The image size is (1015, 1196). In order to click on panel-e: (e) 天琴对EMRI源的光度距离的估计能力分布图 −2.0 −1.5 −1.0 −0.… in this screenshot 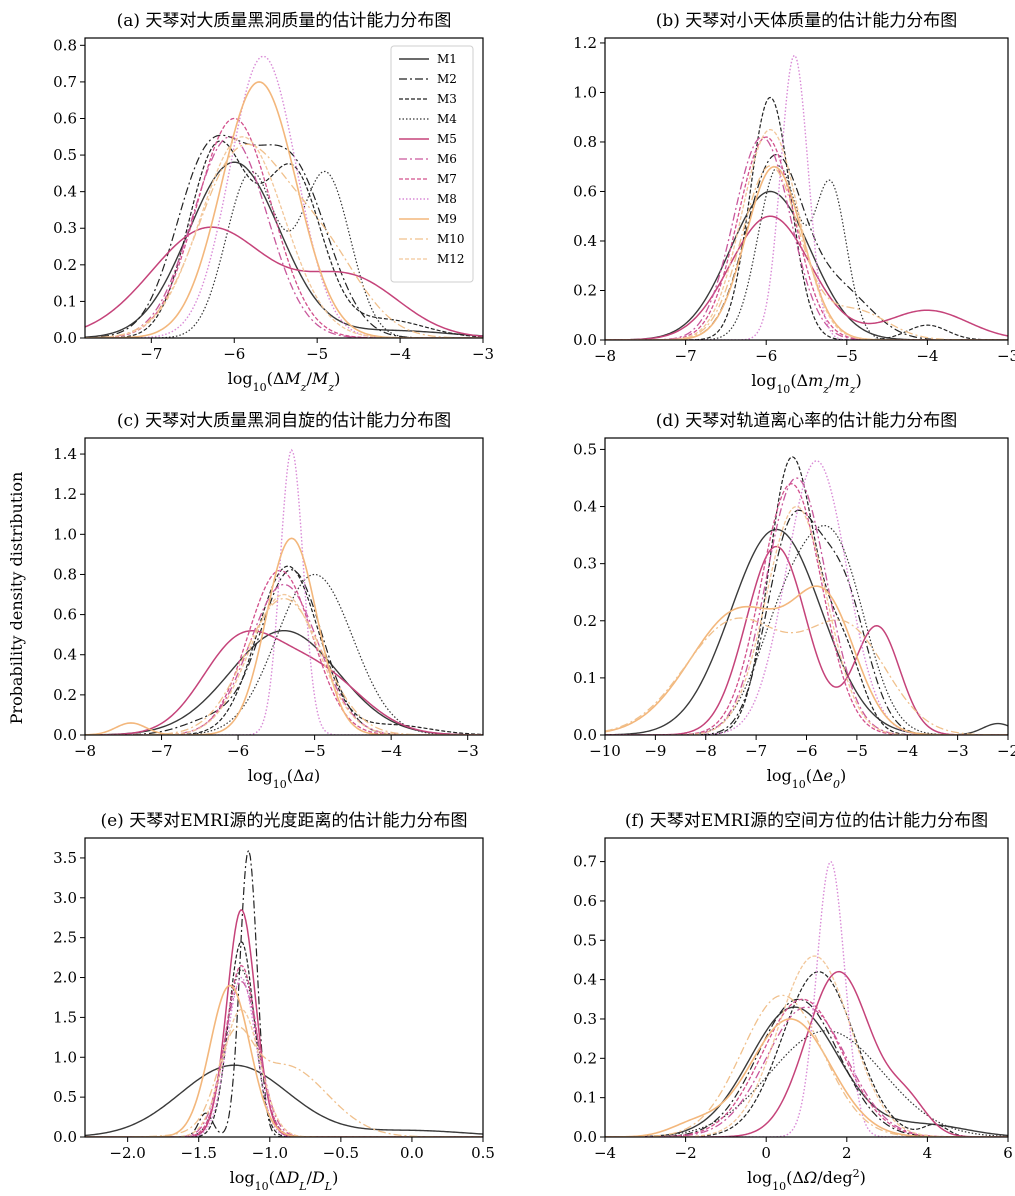, I will do `click(274, 1002)`.